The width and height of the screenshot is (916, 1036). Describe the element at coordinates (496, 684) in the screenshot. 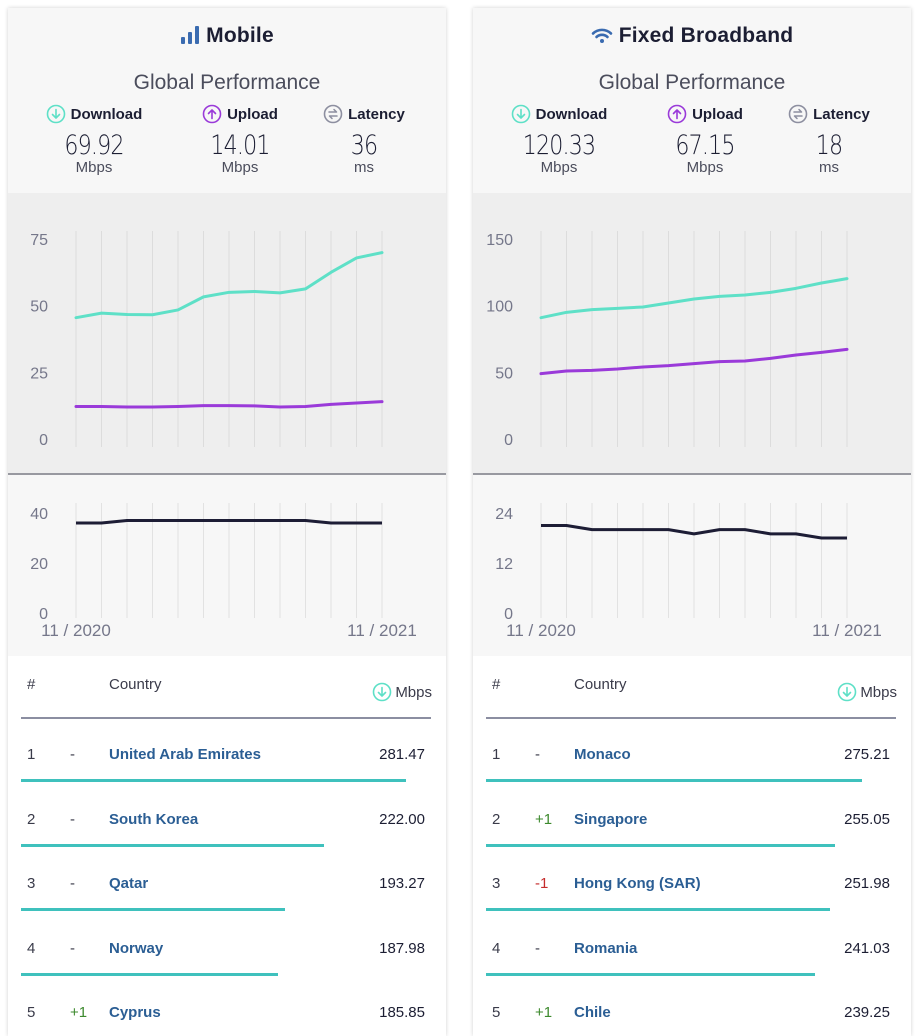

I see `rank-header: #` at that location.